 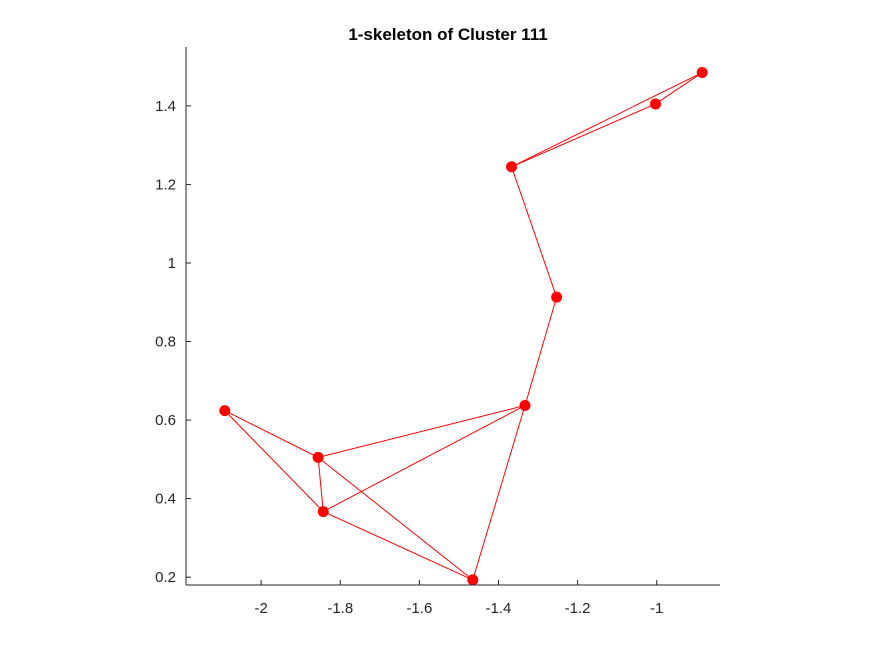 What do you see at coordinates (172, 263) in the screenshot?
I see `y-tick-label: 1` at bounding box center [172, 263].